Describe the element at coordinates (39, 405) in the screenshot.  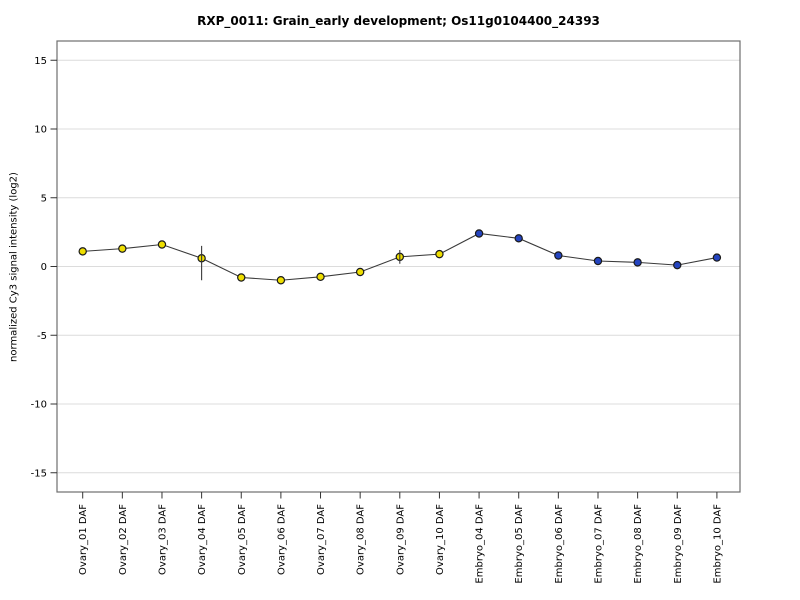
I see `y-tick-label: -10` at that location.